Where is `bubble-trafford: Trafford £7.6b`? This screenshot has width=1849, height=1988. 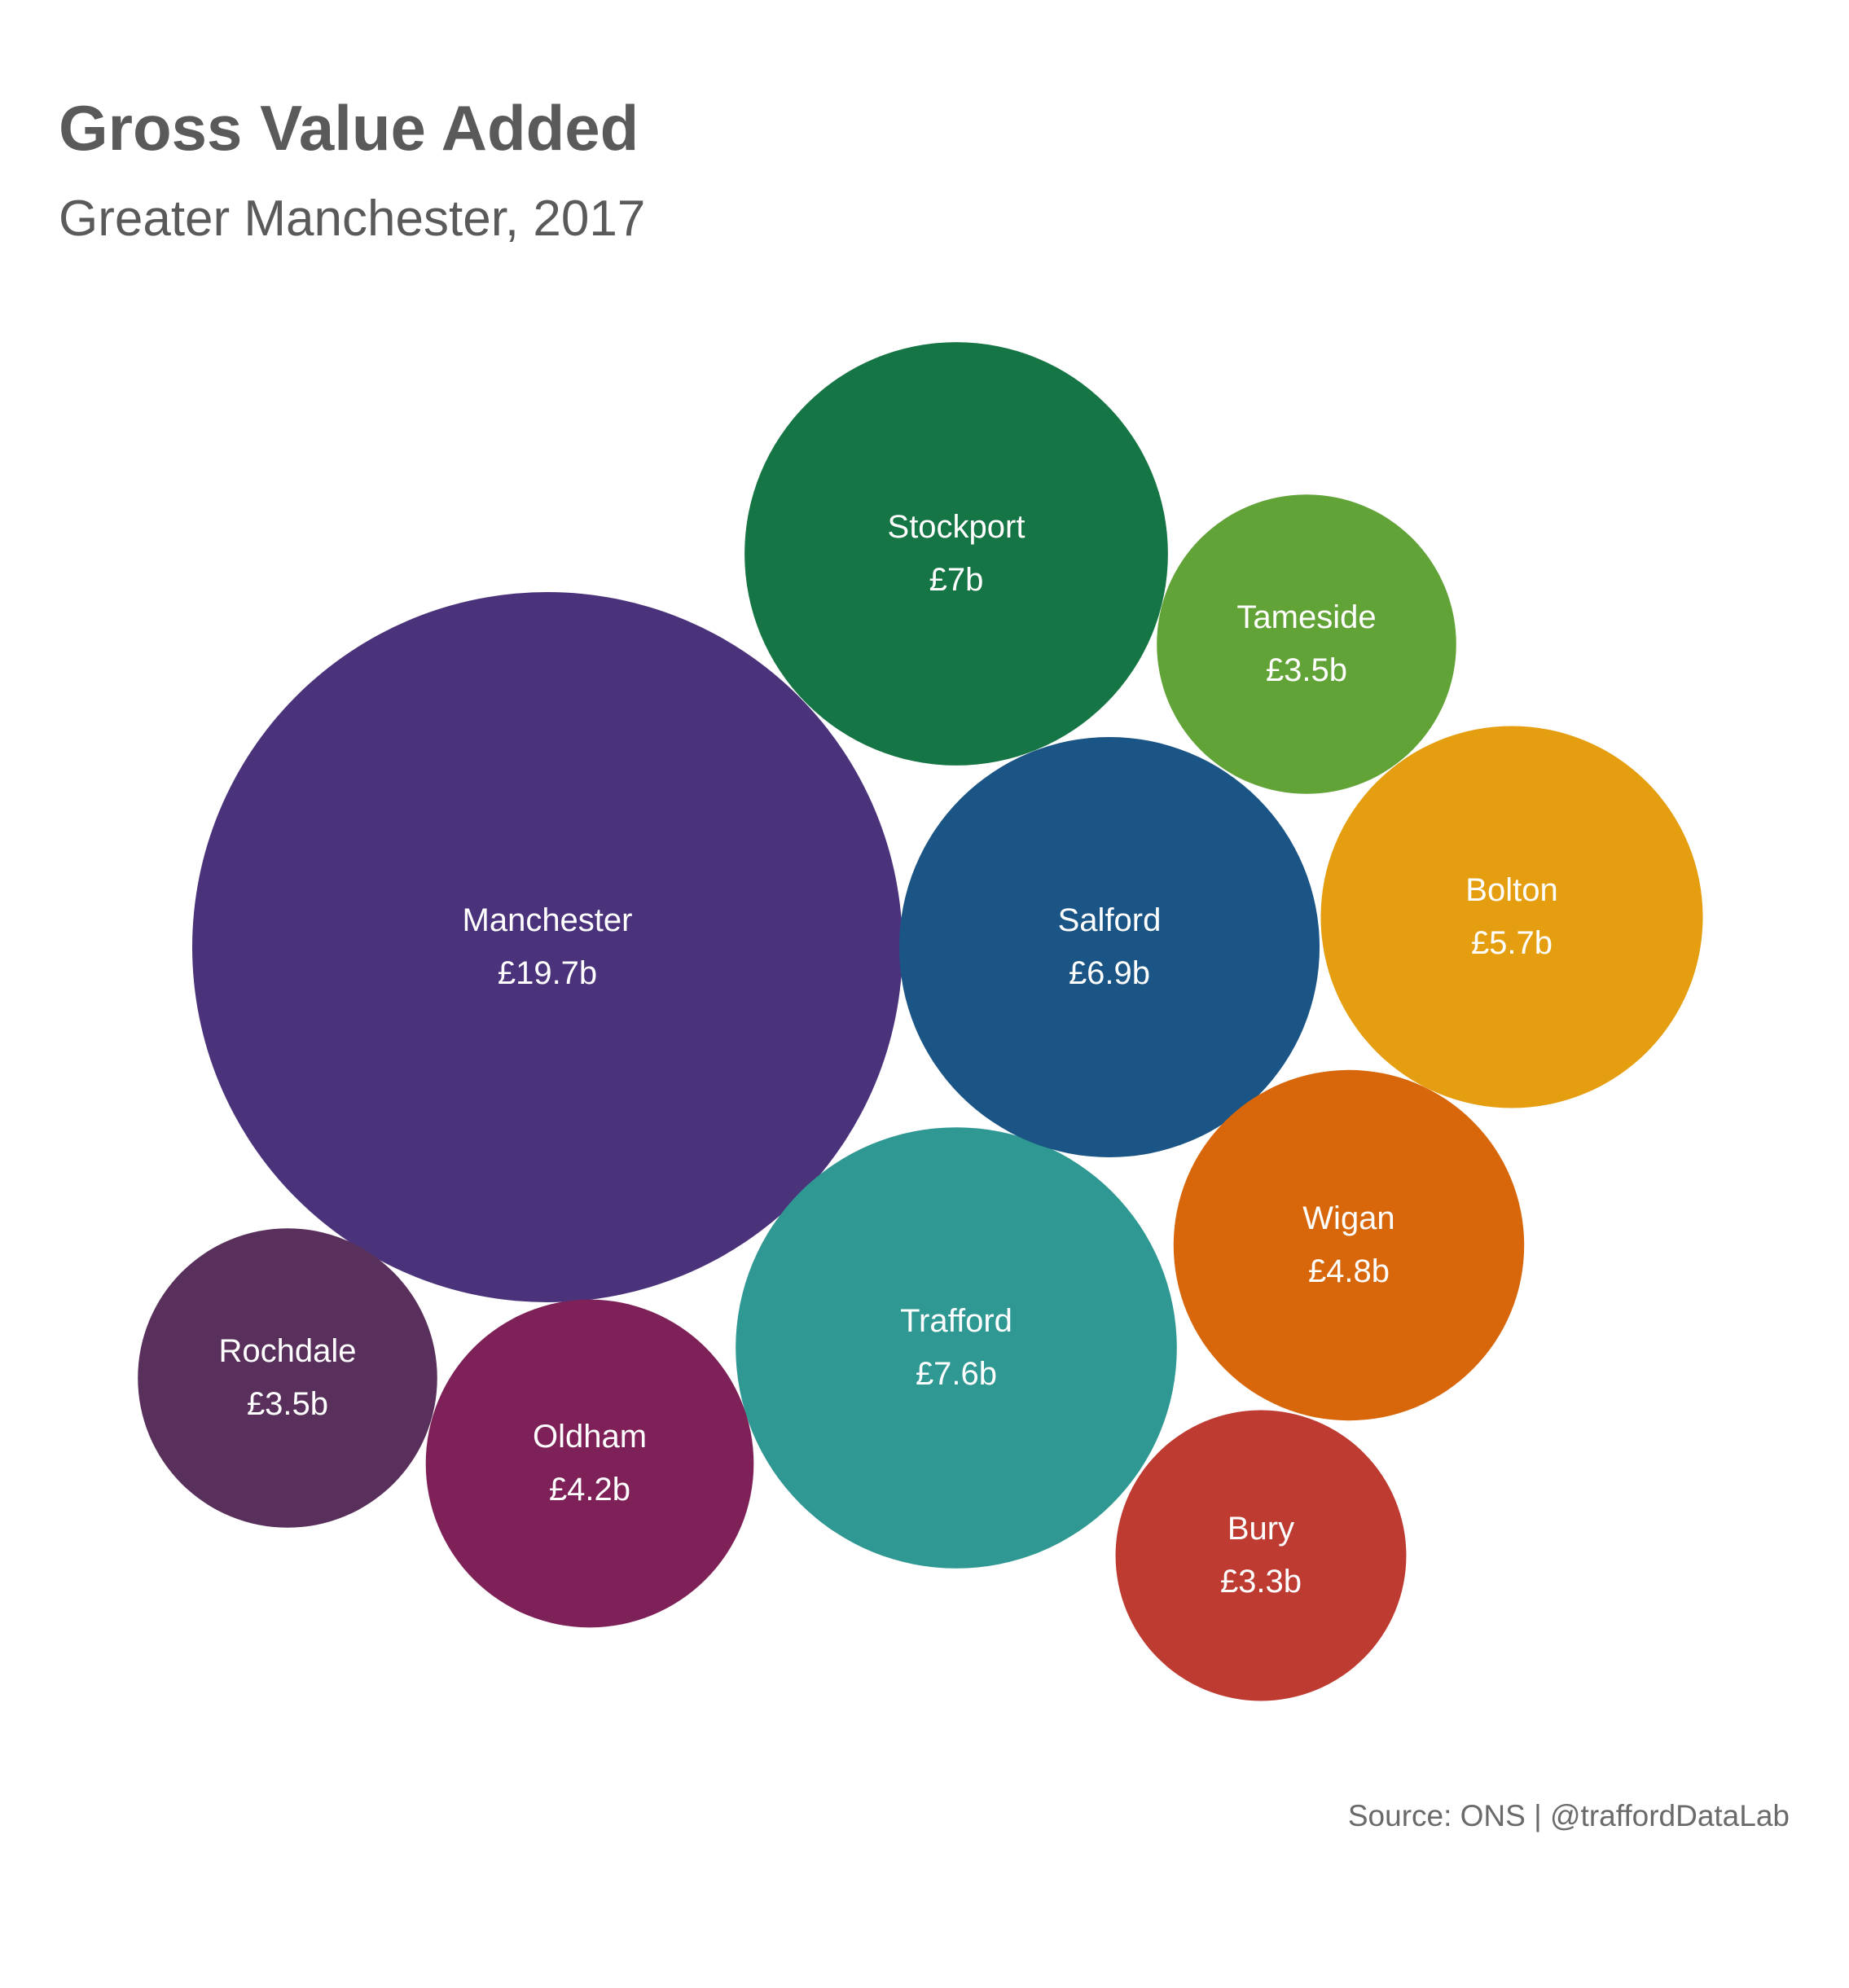 bubble-trafford: Trafford £7.6b is located at coordinates (956, 1348).